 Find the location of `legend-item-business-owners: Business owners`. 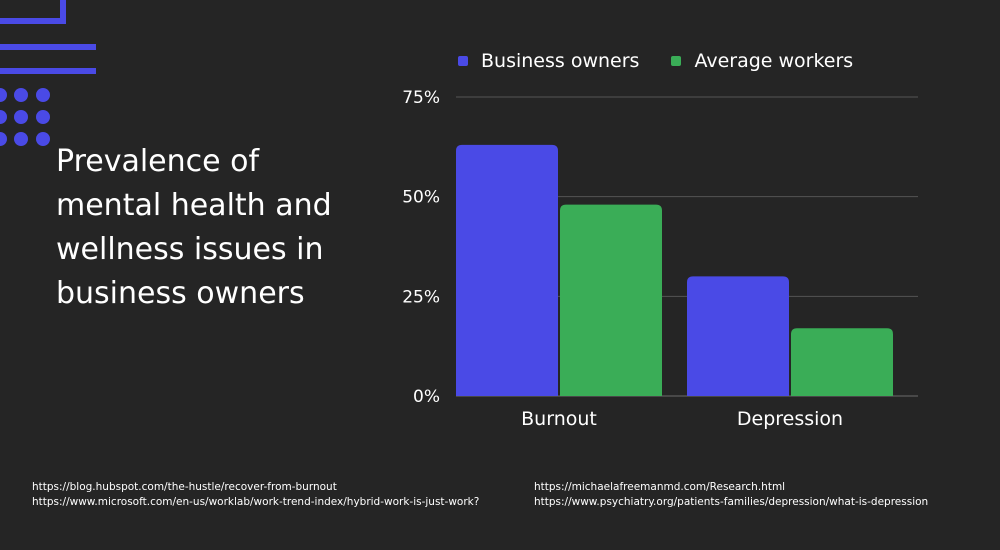

legend-item-business-owners: Business owners is located at coordinates (548, 61).